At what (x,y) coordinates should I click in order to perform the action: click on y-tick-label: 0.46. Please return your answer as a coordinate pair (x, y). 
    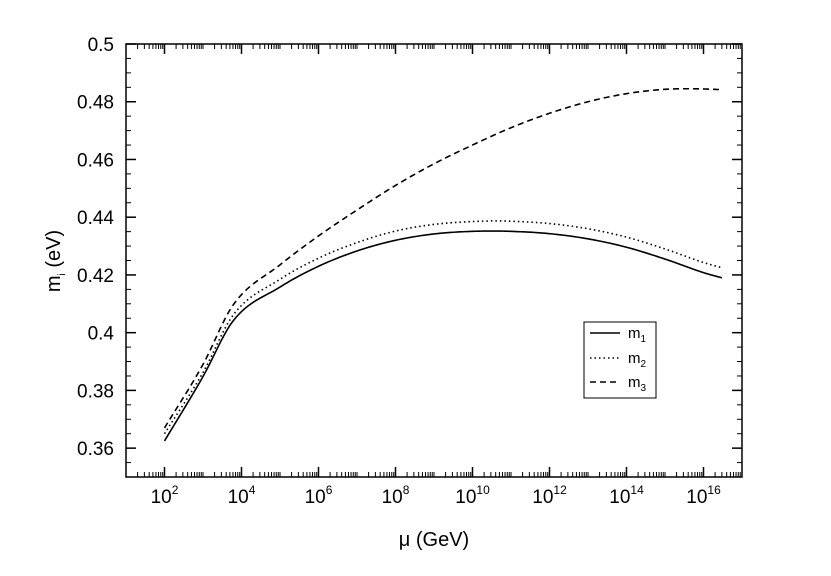
    Looking at the image, I should click on (95, 160).